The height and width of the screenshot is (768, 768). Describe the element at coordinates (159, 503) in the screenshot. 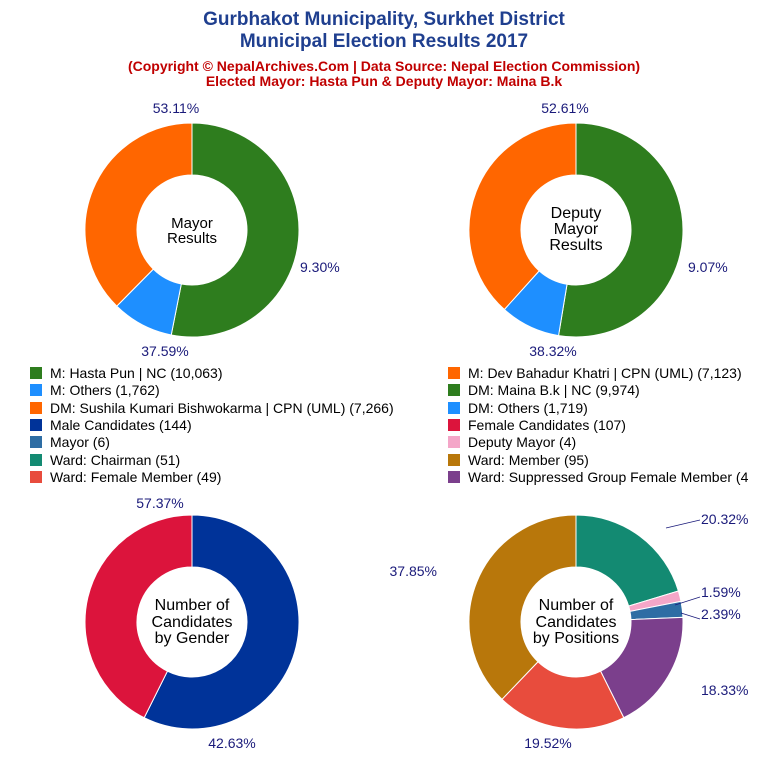

I see `slice-percent-label: 57.37%` at that location.